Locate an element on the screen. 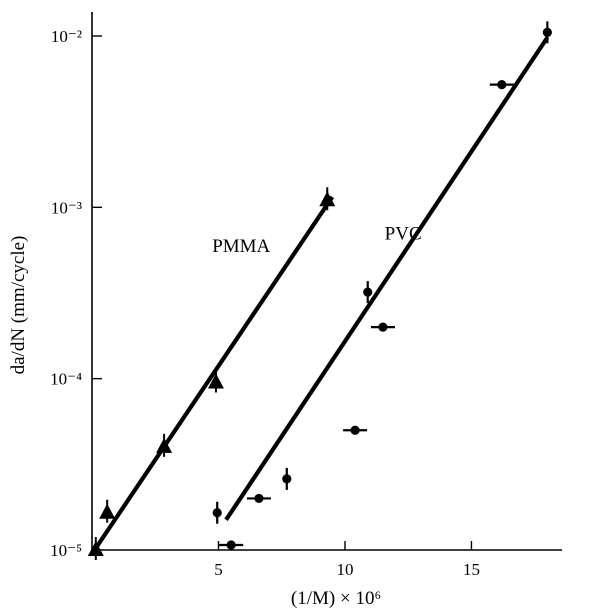  x-tick-label: 15 is located at coordinates (471, 569).